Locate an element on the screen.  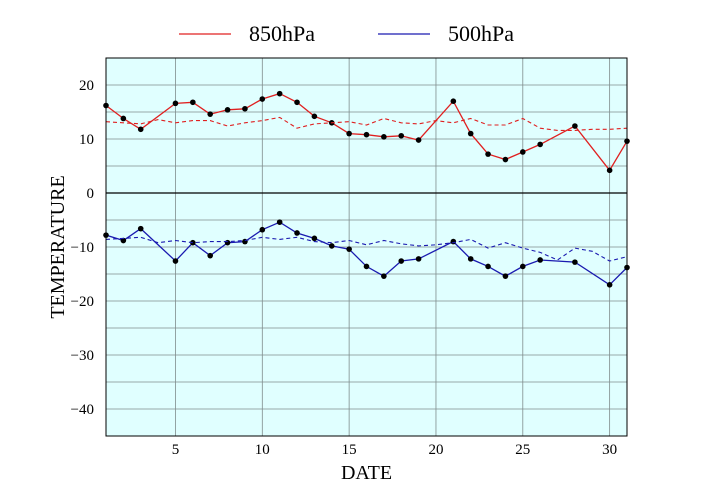
x-tick-label: 20 is located at coordinates (435, 450).